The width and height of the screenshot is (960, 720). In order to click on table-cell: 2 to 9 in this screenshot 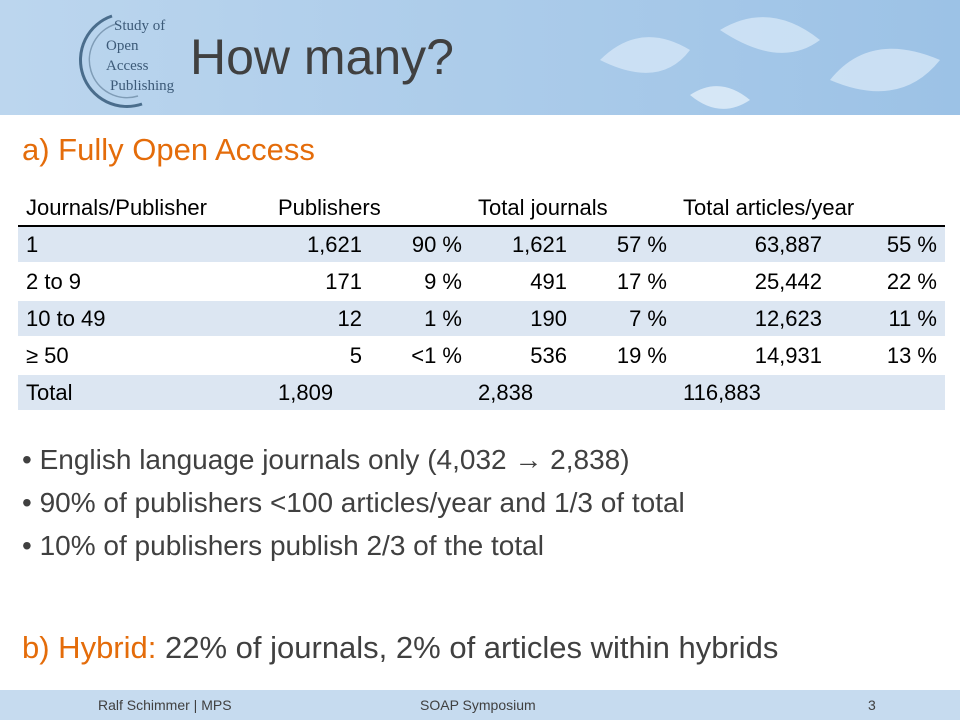, I will do `click(144, 282)`.